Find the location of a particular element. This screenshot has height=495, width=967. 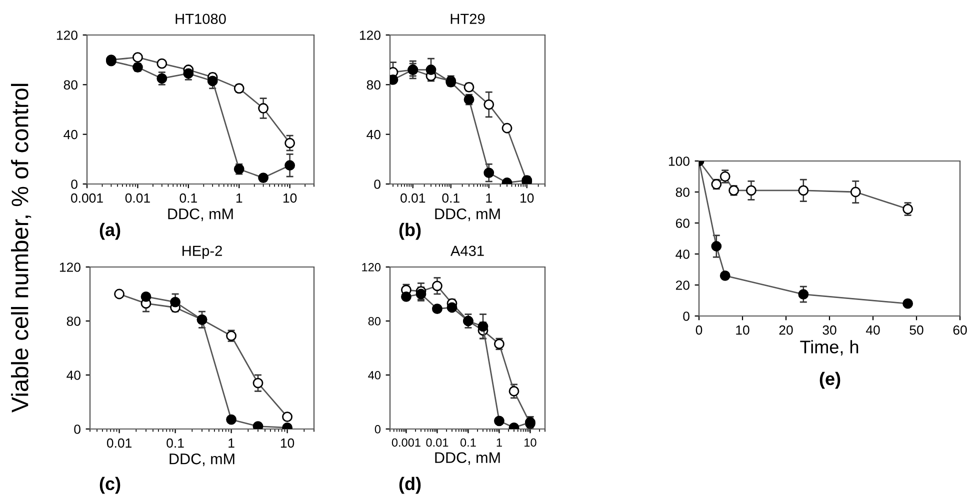

x-axis-title: Time, h is located at coordinates (829, 348).